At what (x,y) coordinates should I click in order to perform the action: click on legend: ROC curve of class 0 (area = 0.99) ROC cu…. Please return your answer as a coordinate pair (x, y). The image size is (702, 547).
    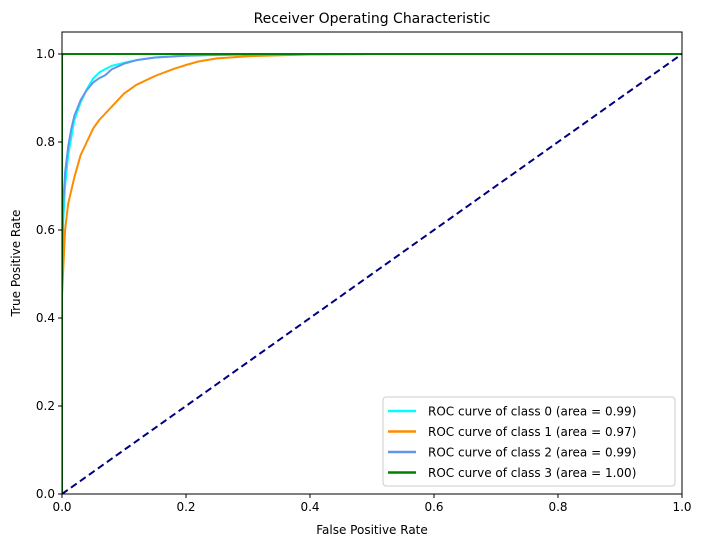
    Looking at the image, I should click on (529, 441).